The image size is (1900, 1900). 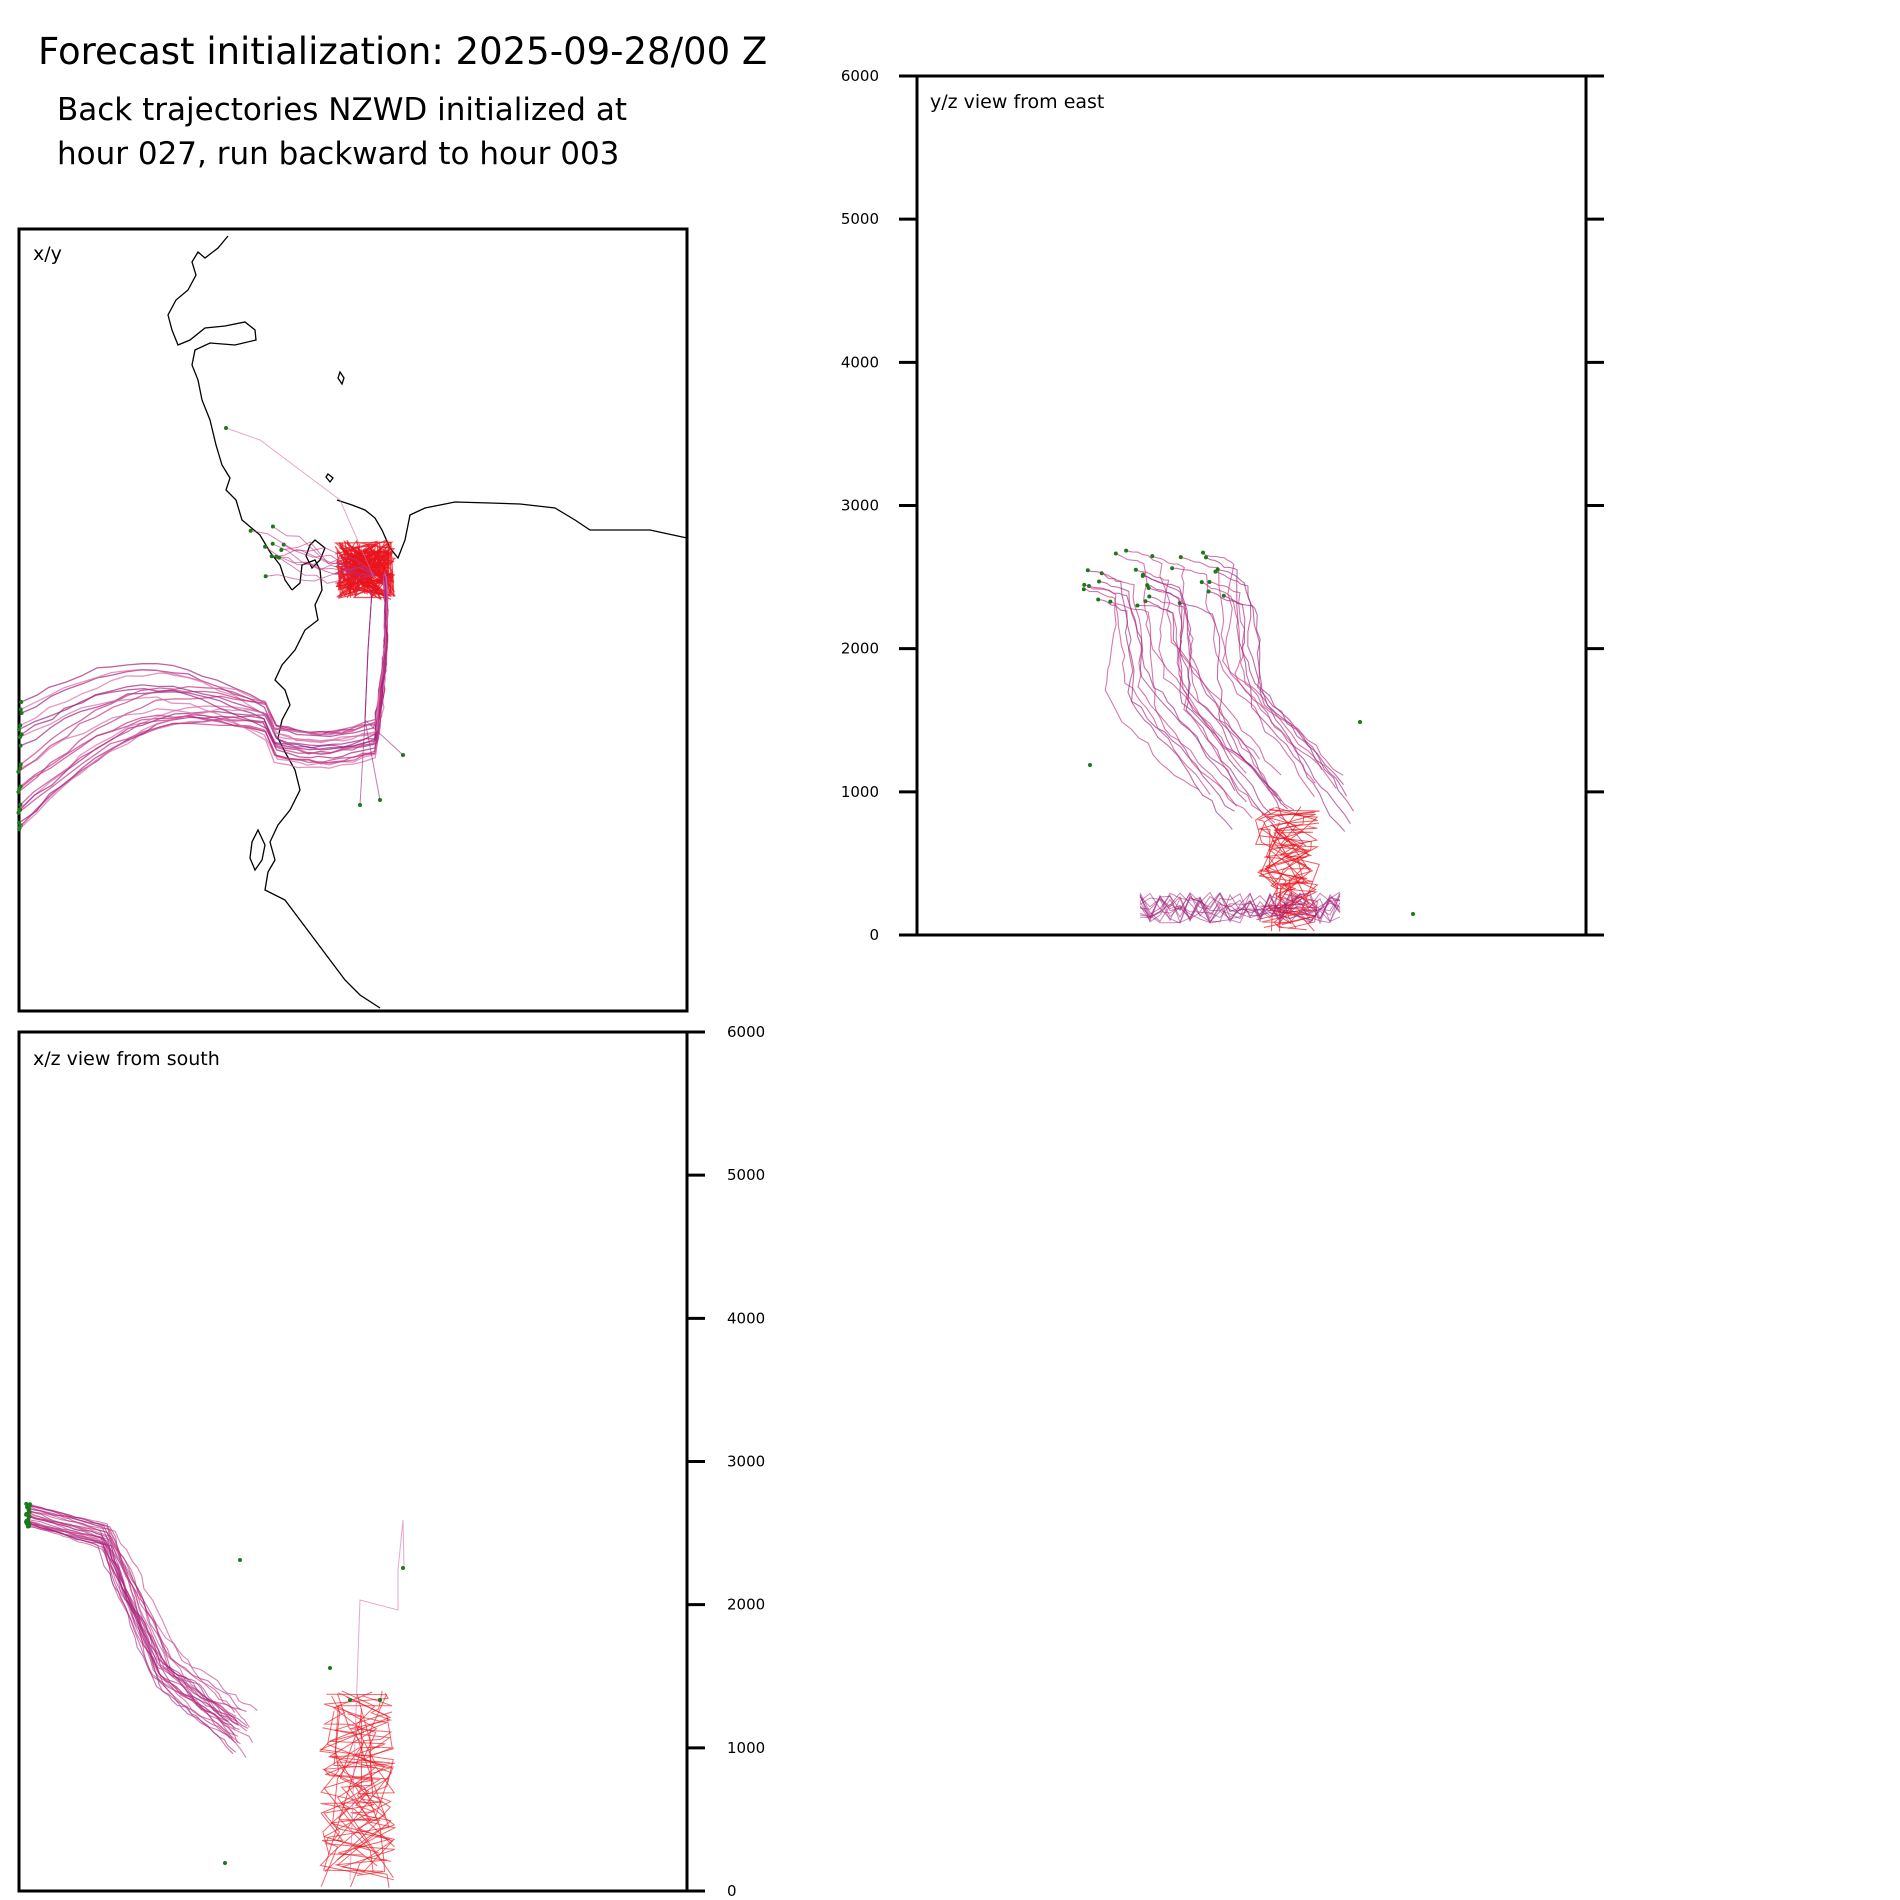 What do you see at coordinates (746, 1748) in the screenshot?
I see `z-tick-label: 1000` at bounding box center [746, 1748].